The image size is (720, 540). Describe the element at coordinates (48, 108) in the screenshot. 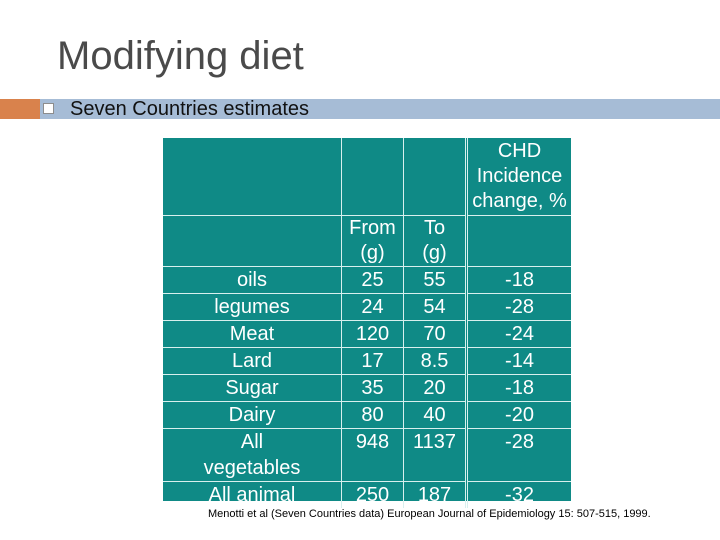

I see `bullet-square-icon` at that location.